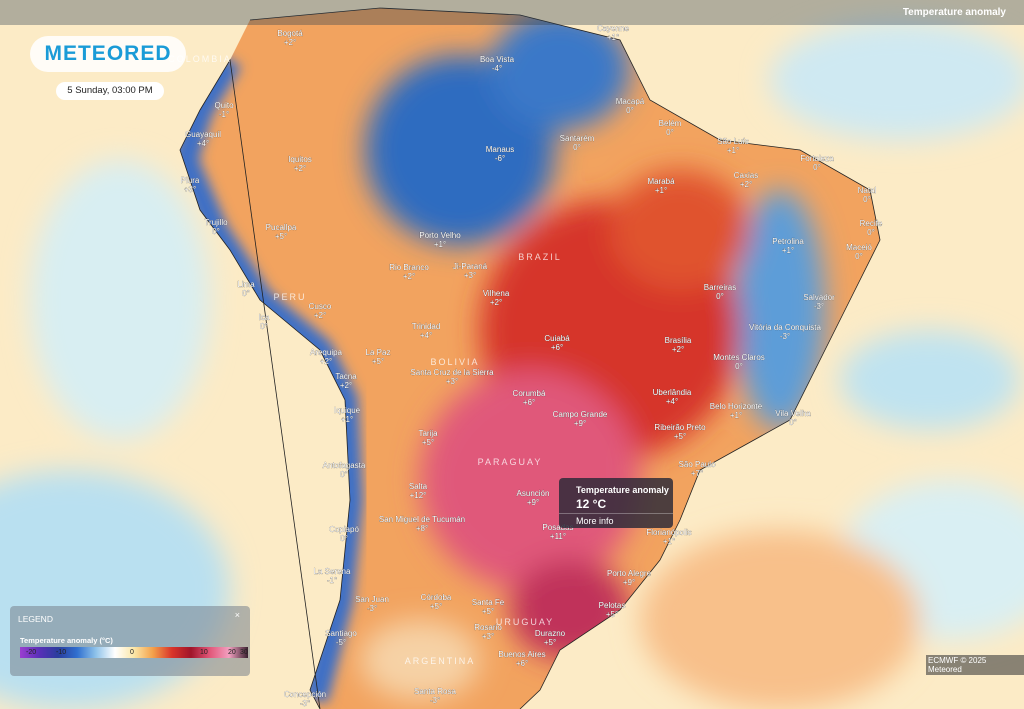 The width and height of the screenshot is (1024, 709). Describe the element at coordinates (557, 338) in the screenshot. I see `city-name: Cuiabá` at that location.